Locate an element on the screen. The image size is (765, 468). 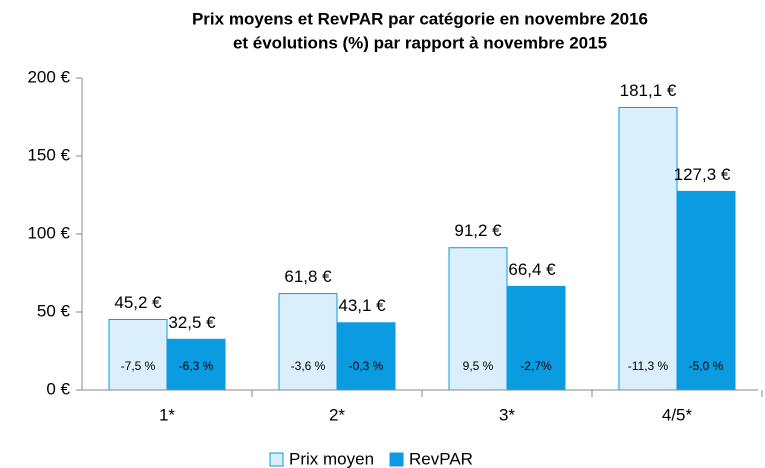
x-tick-label: 1* is located at coordinates (167, 414).